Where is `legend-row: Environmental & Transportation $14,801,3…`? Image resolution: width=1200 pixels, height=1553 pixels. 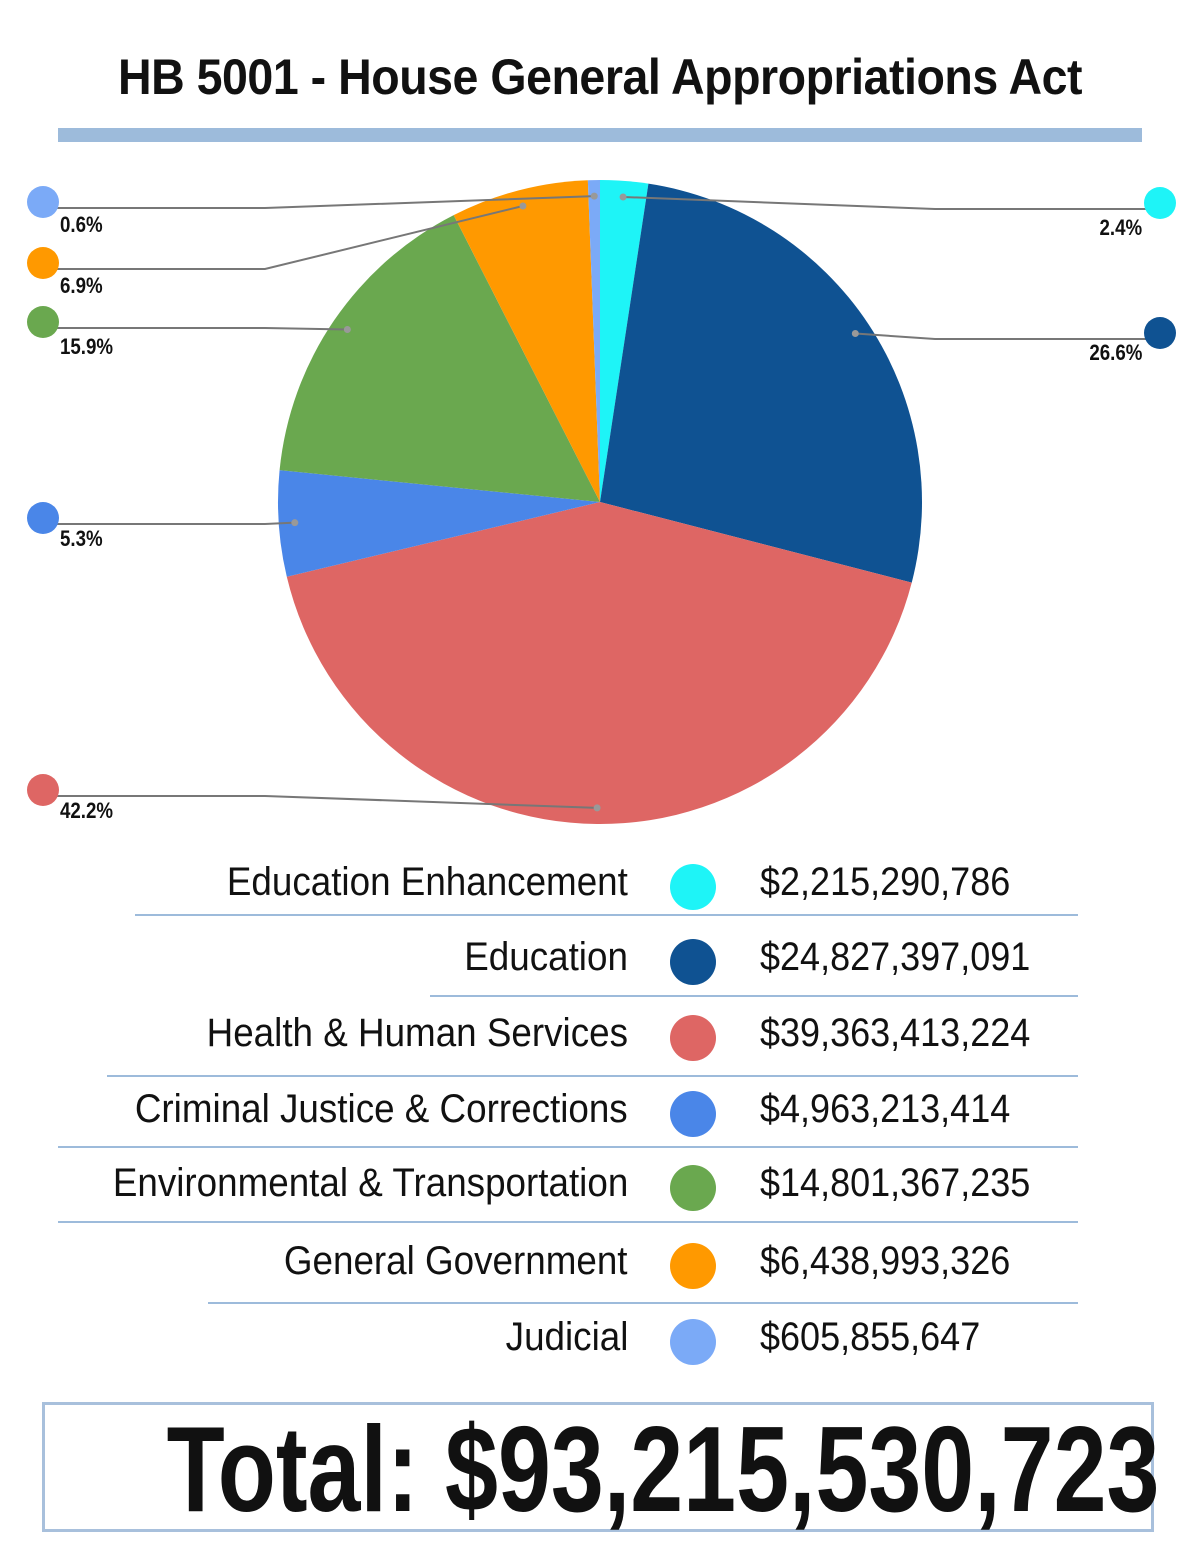
legend-row: Environmental & Transportation $14,801,3… is located at coordinates (600, 1196).